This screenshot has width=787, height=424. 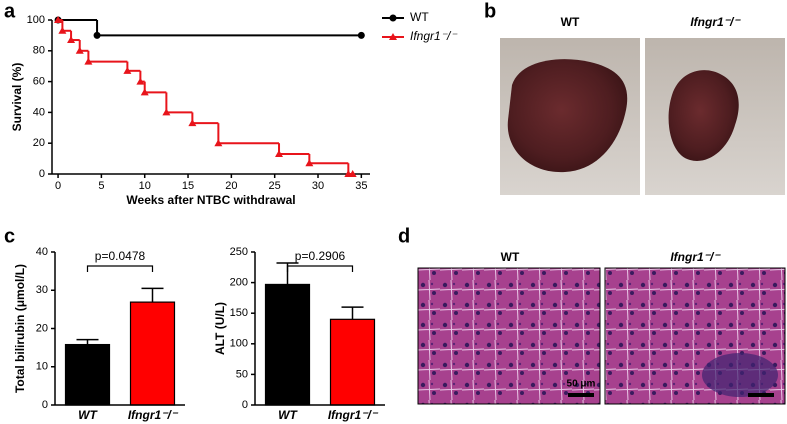 I want to click on x-tick-label: 0, so click(x=58, y=186).